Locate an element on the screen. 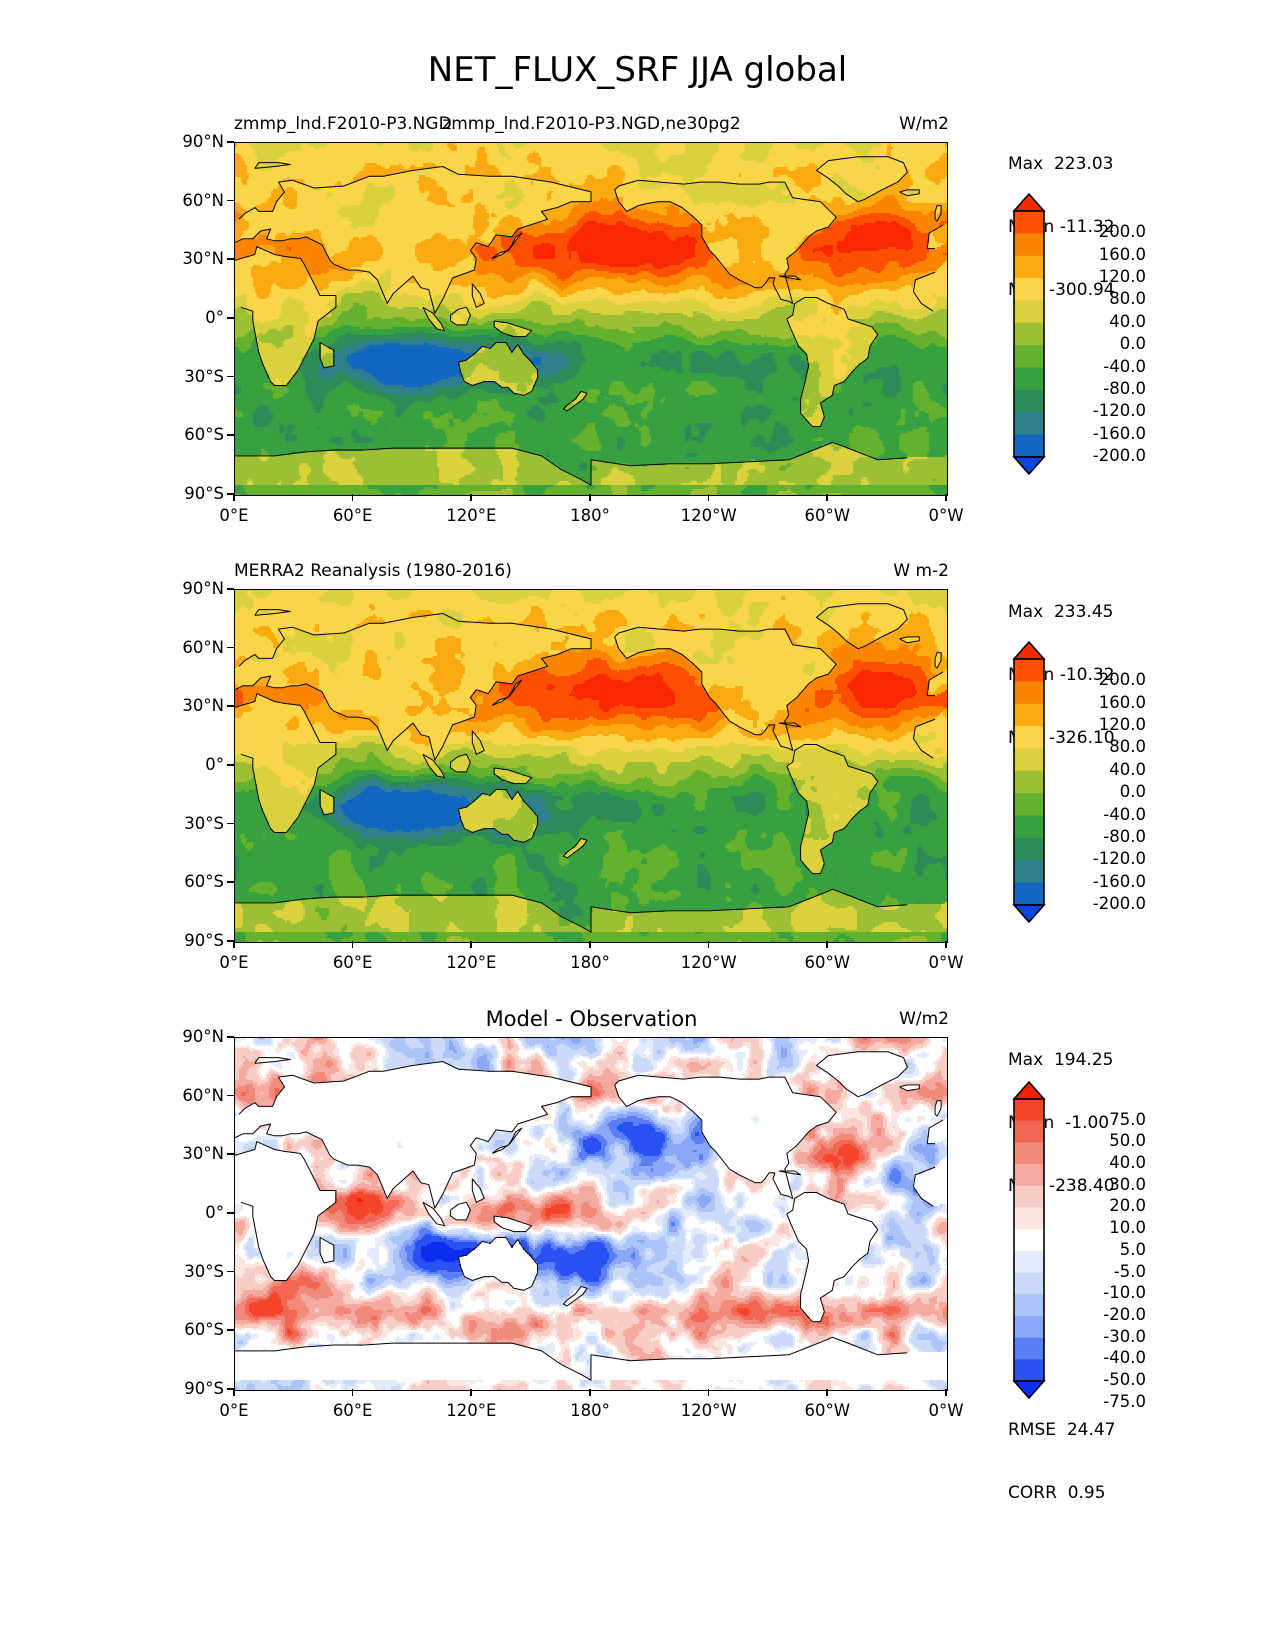  coastline-japan is located at coordinates (507, 692).